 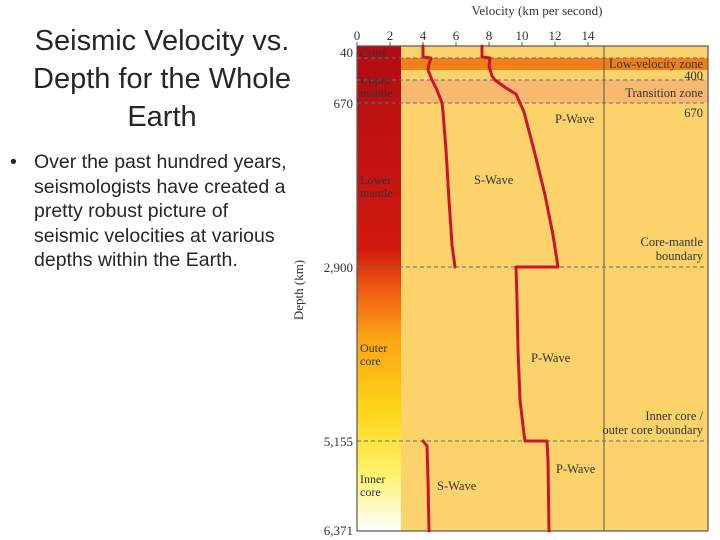 What do you see at coordinates (489, 35) in the screenshot?
I see `x-tick-label: 8` at bounding box center [489, 35].